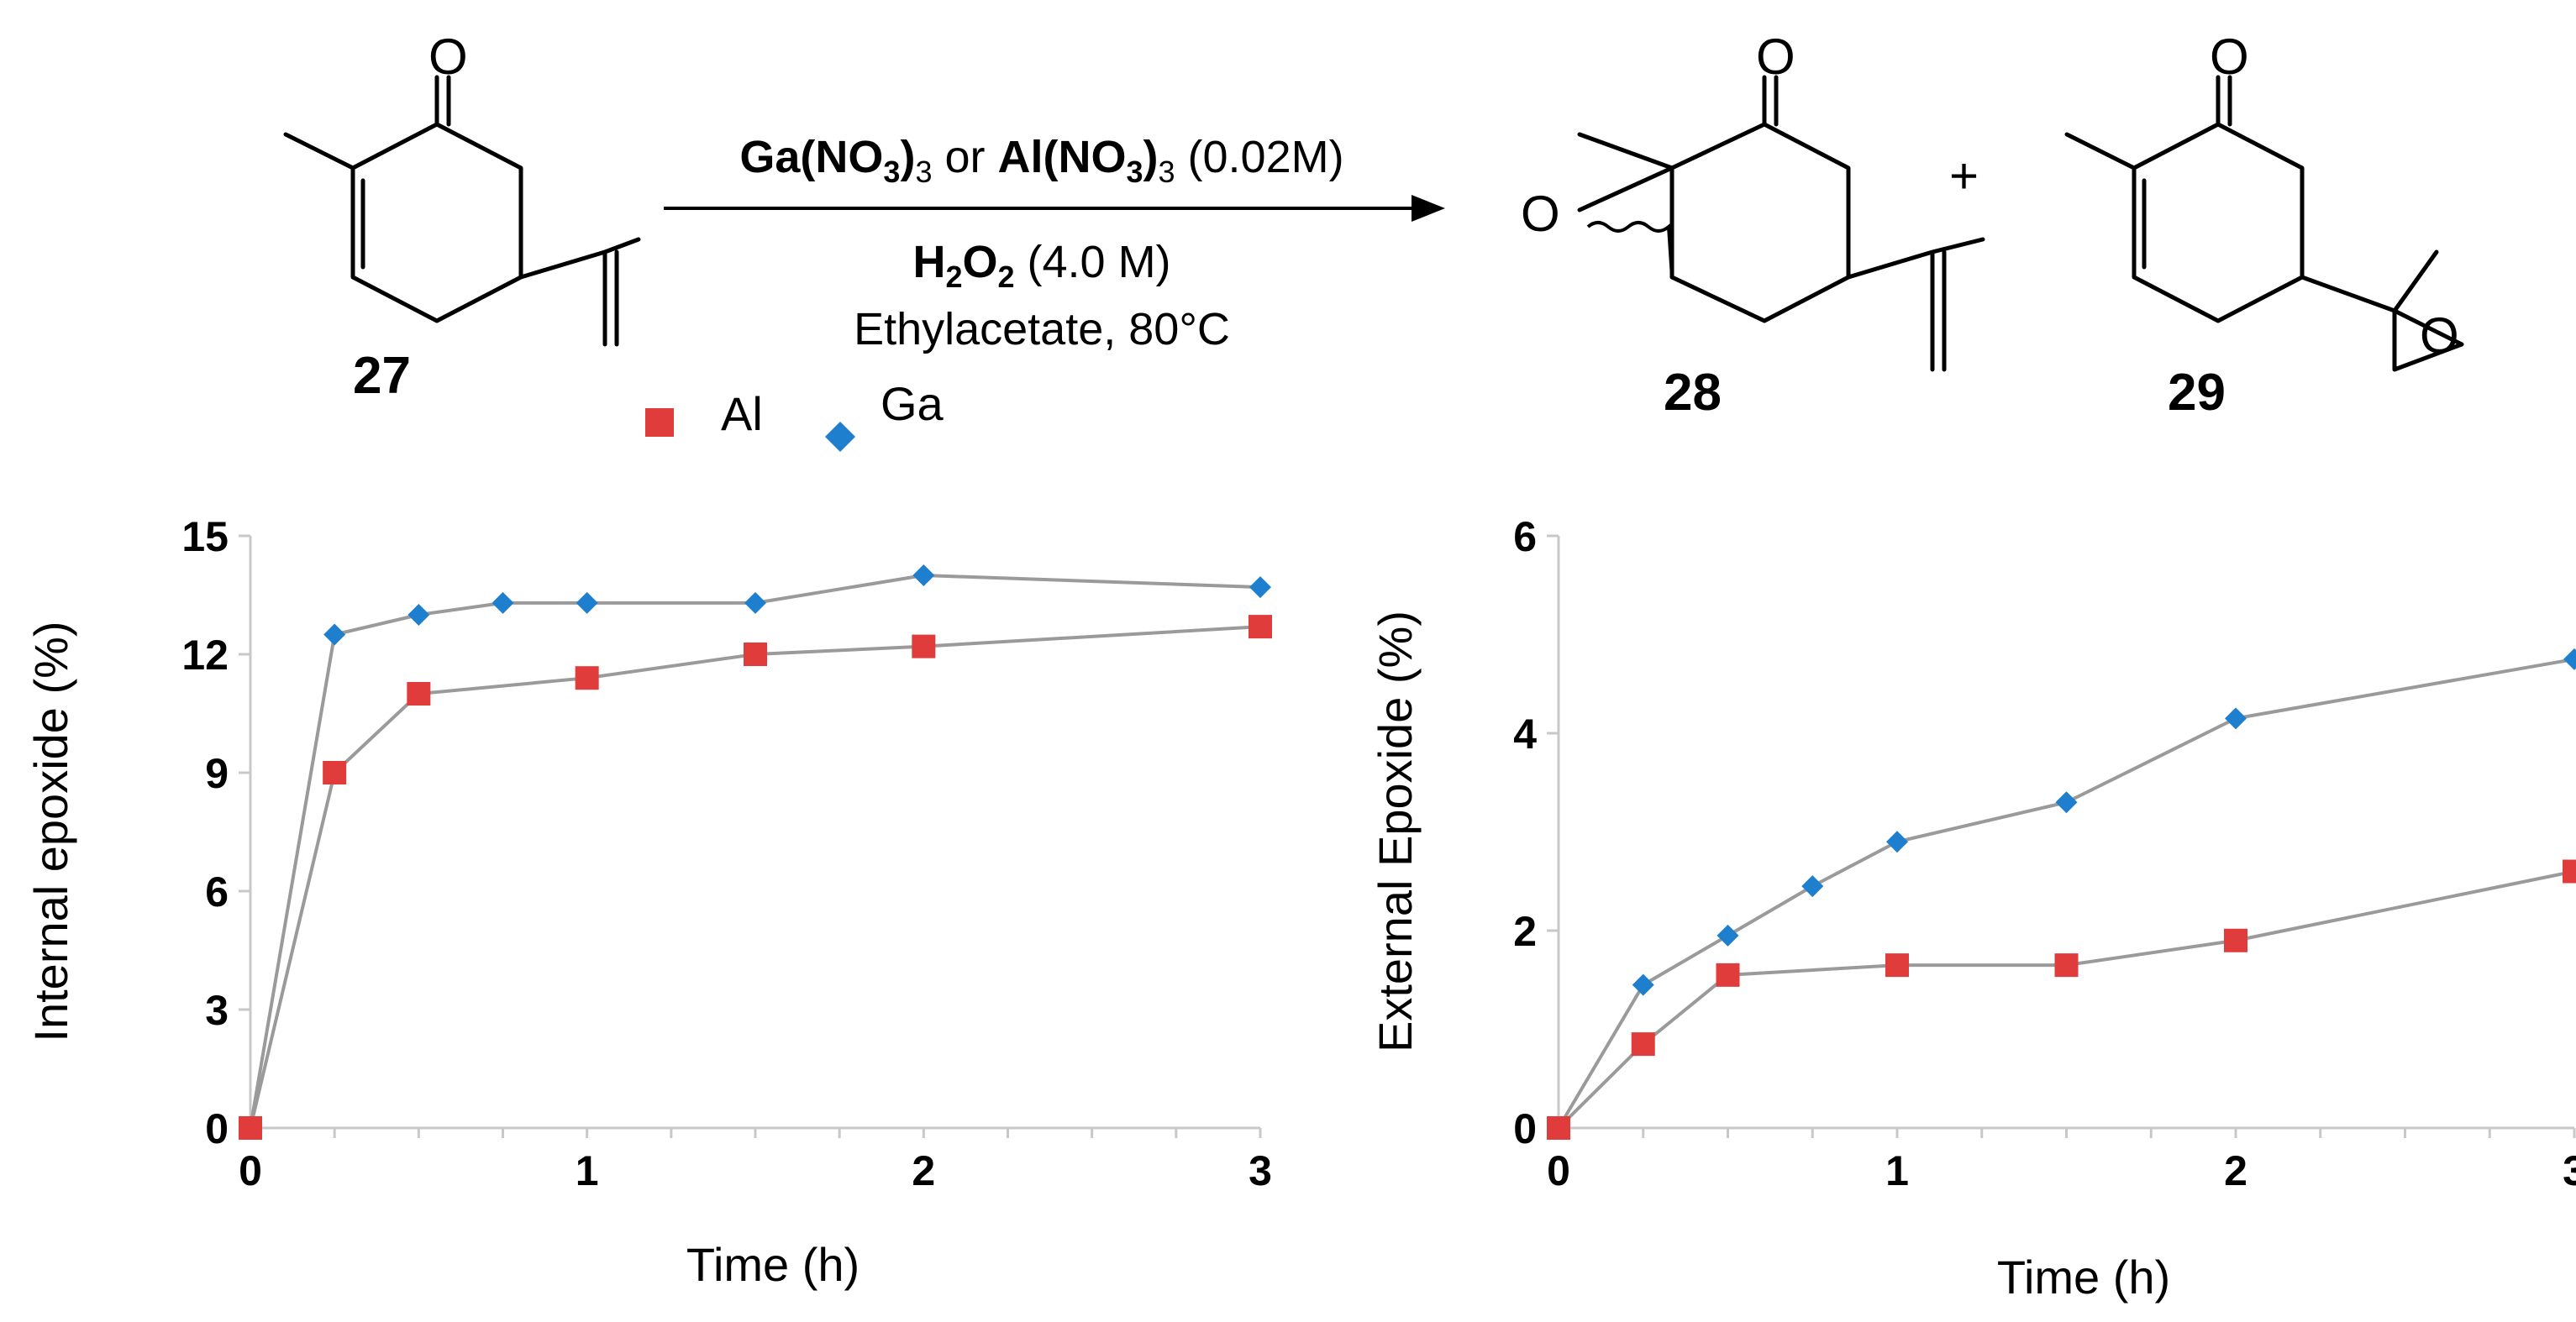  I want to click on condition-line-3: Ethylacetate, 80°C, so click(1042, 329).